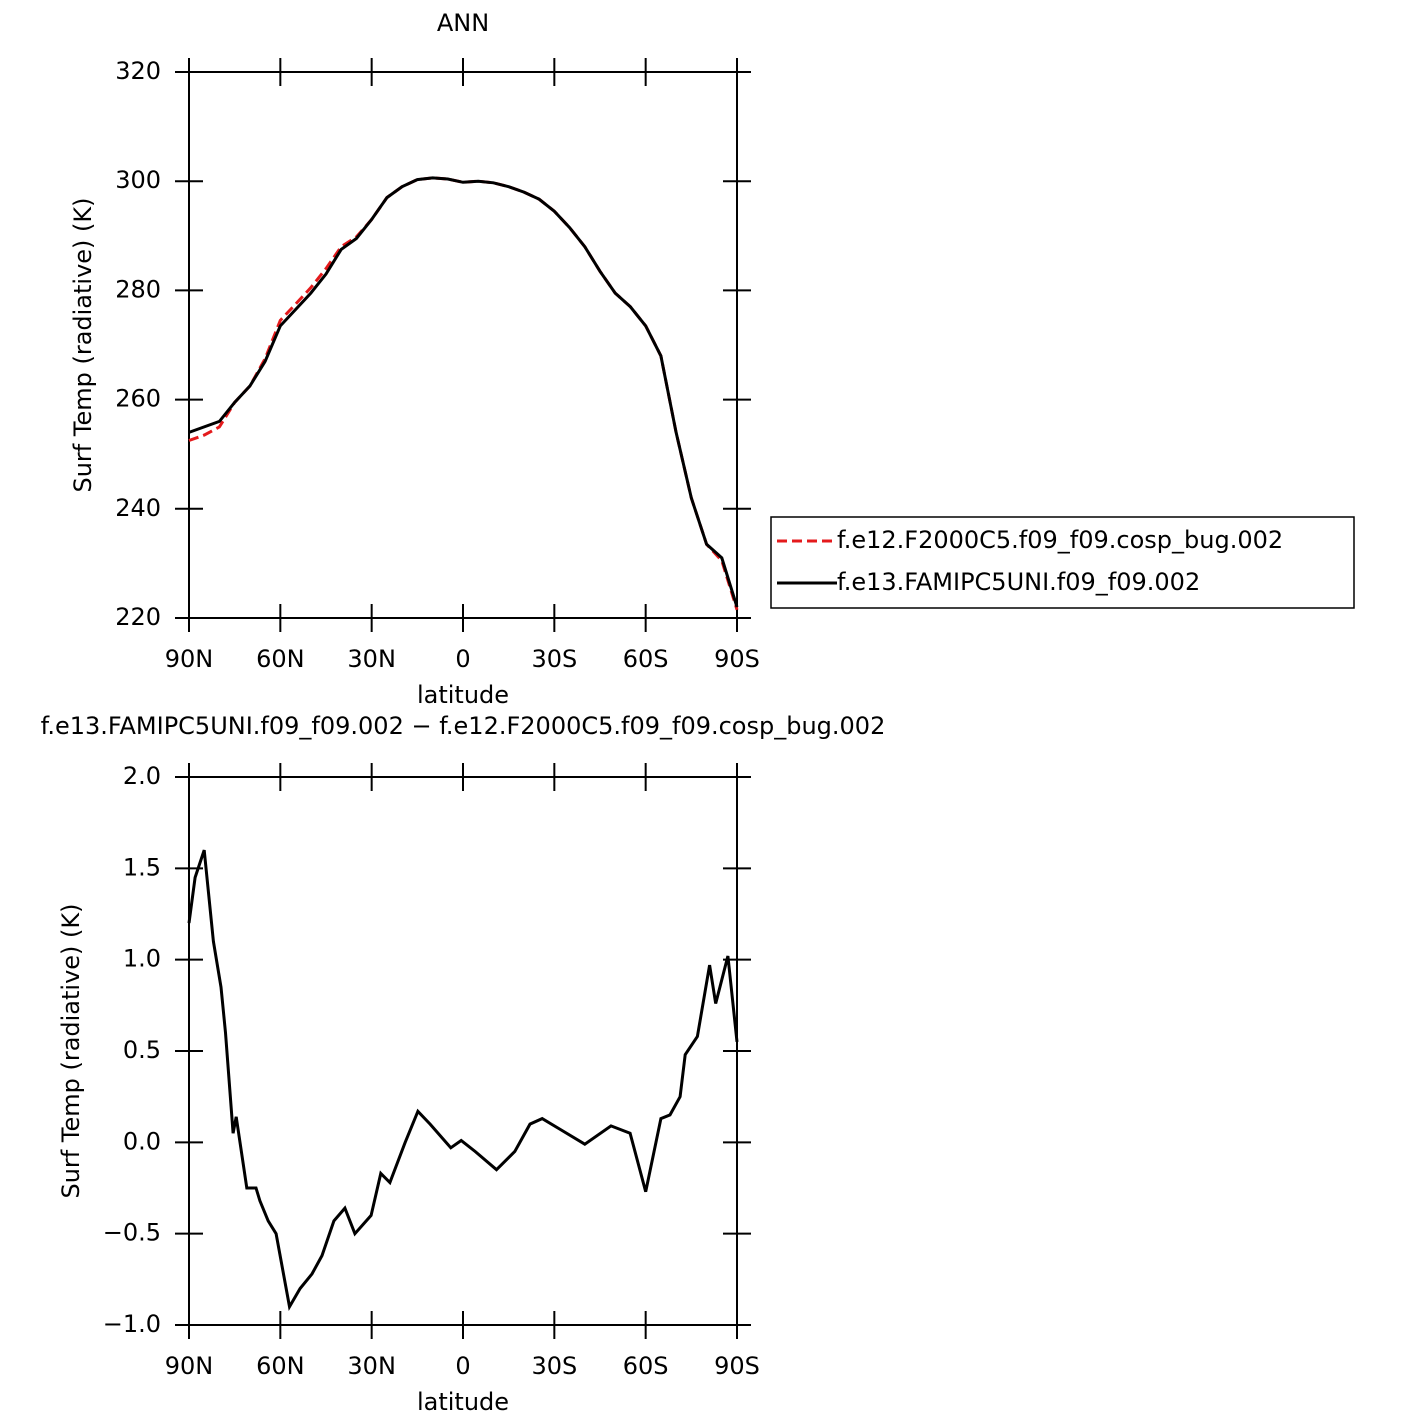 The width and height of the screenshot is (1424, 1424). Describe the element at coordinates (132, 1324) in the screenshot. I see `y-tick-label: −1.0` at that location.